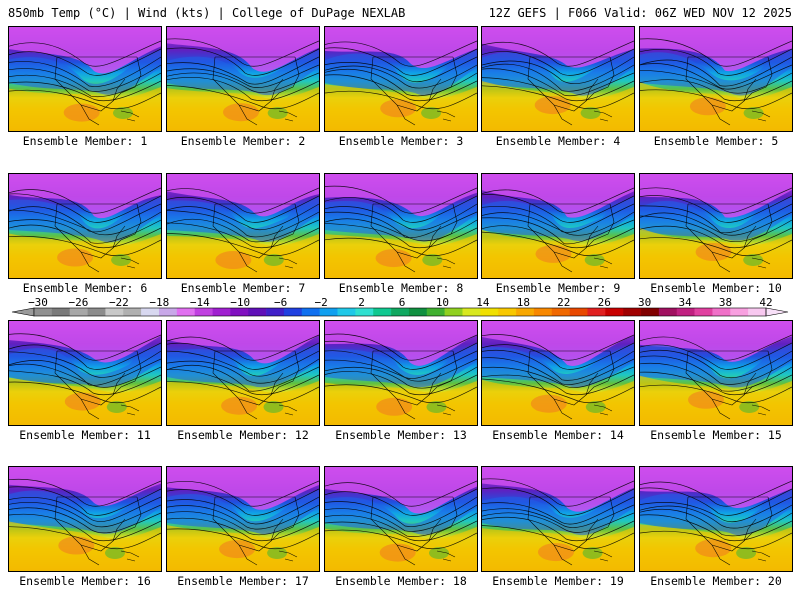 The image size is (800, 600). I want to click on colorbar-tick-label: 18, so click(523, 302).